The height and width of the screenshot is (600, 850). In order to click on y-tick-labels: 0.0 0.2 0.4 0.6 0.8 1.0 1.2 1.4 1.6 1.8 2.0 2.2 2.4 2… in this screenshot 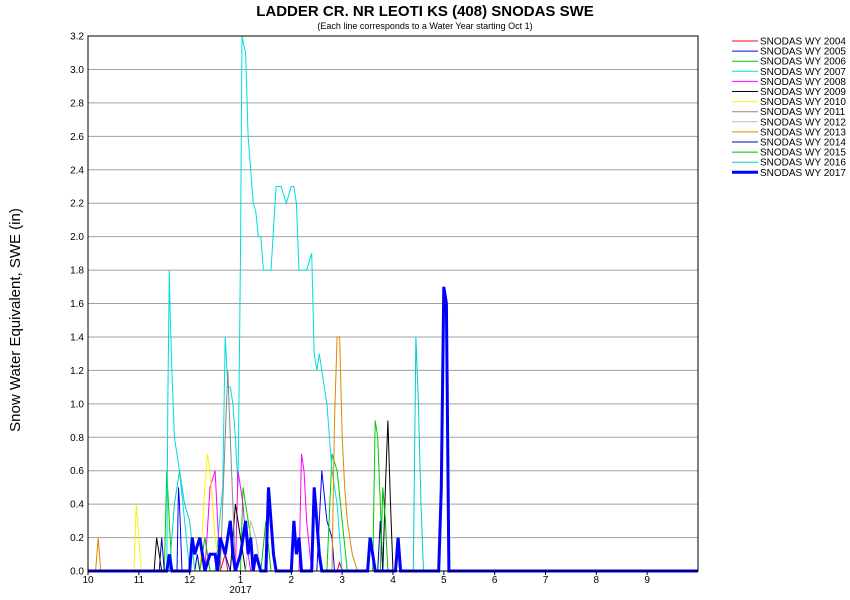, I will do `click(77, 305)`.